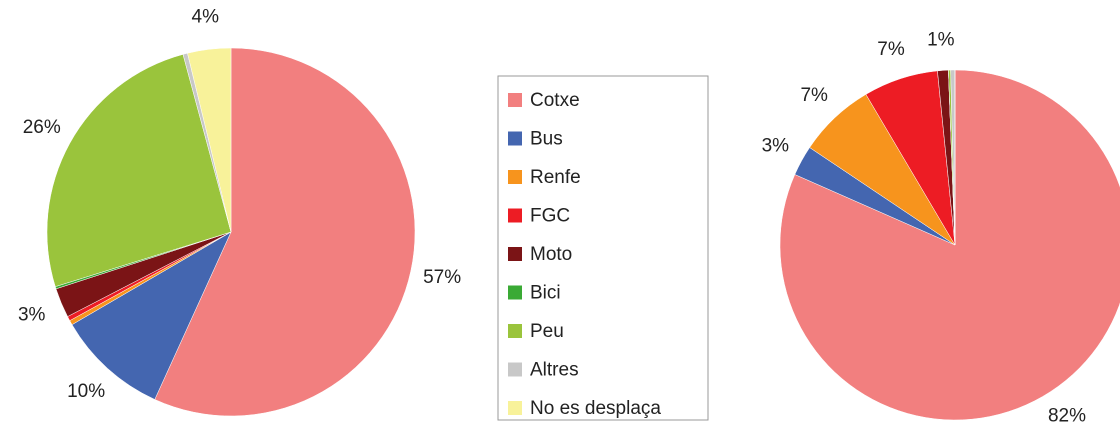 Image resolution: width=1120 pixels, height=426 pixels. I want to click on legend-label: Moto, so click(551, 254).